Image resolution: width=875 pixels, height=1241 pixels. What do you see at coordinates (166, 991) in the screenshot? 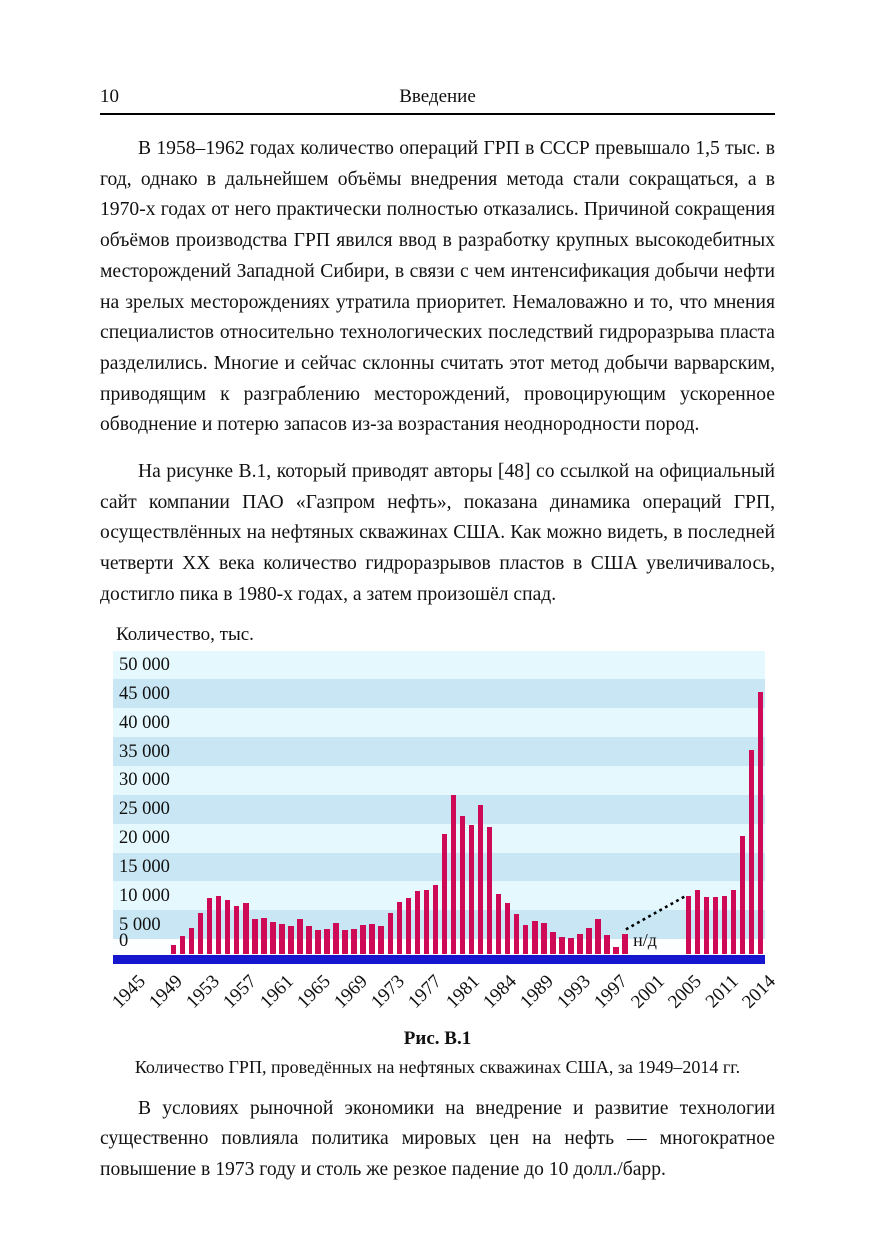
I see `x-axis-label-1949: 1949` at bounding box center [166, 991].